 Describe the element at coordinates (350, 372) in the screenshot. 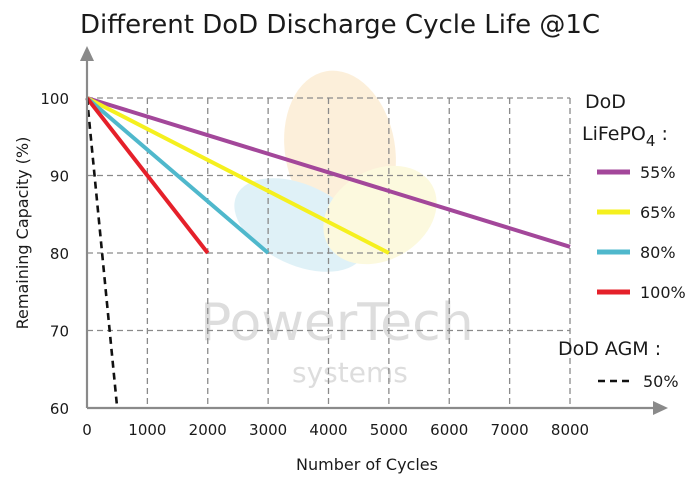

I see `watermark-sub: systems` at that location.